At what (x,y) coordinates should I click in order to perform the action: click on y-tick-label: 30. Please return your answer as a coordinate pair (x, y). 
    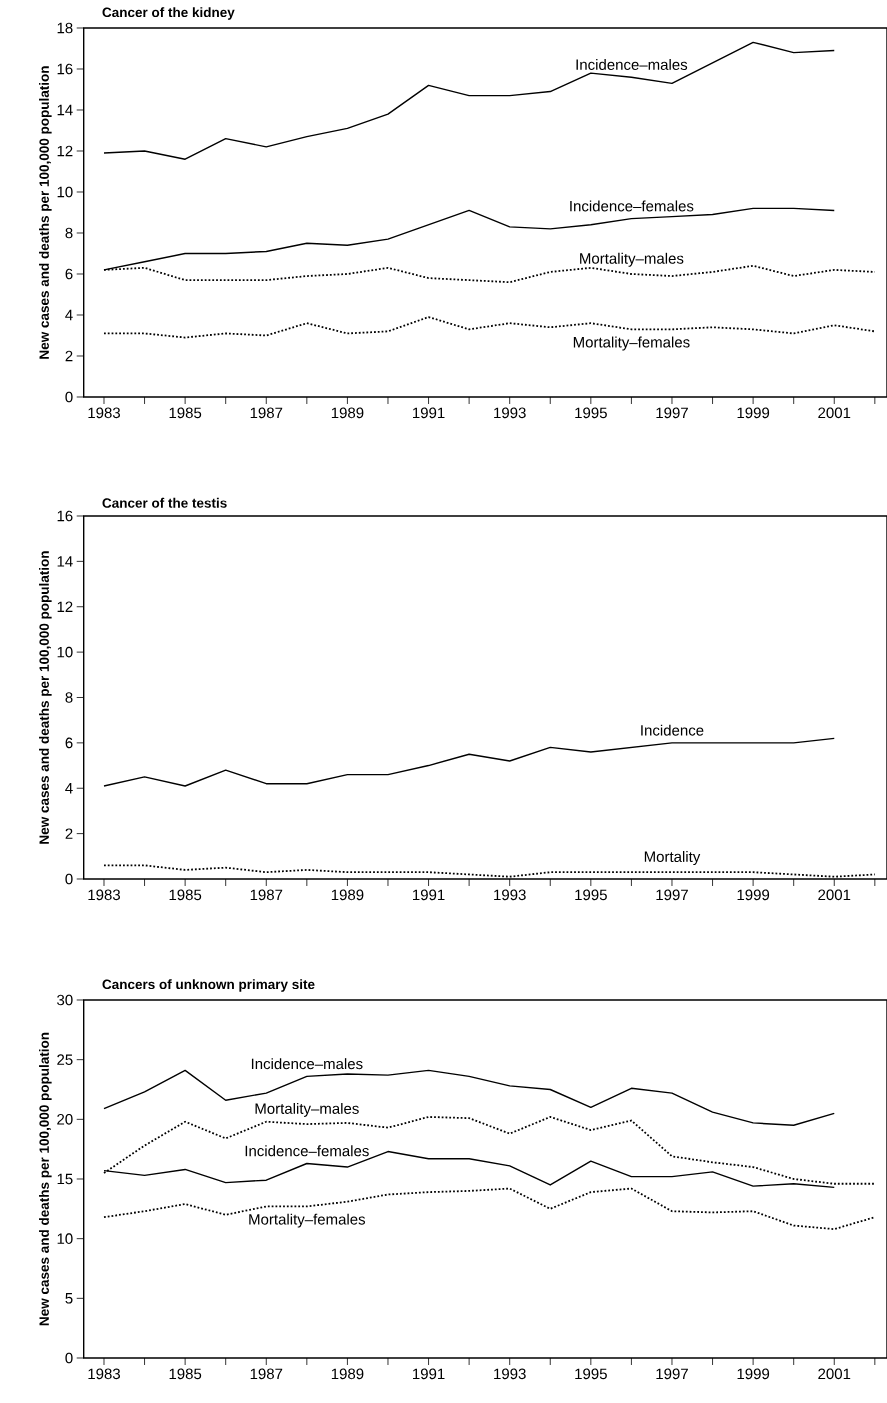
    Looking at the image, I should click on (65, 1000).